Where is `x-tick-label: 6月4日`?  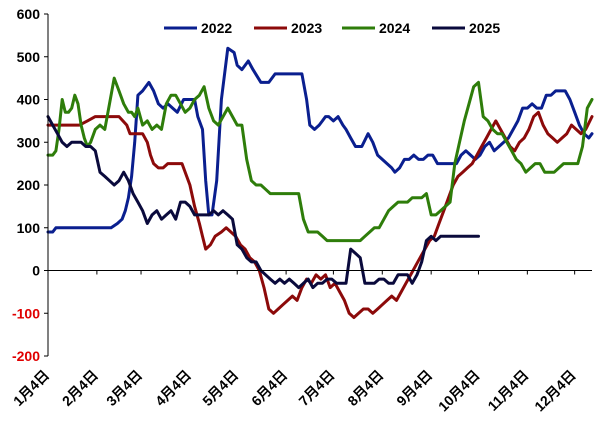
x-tick-label: 6月4日 is located at coordinates (269, 388).